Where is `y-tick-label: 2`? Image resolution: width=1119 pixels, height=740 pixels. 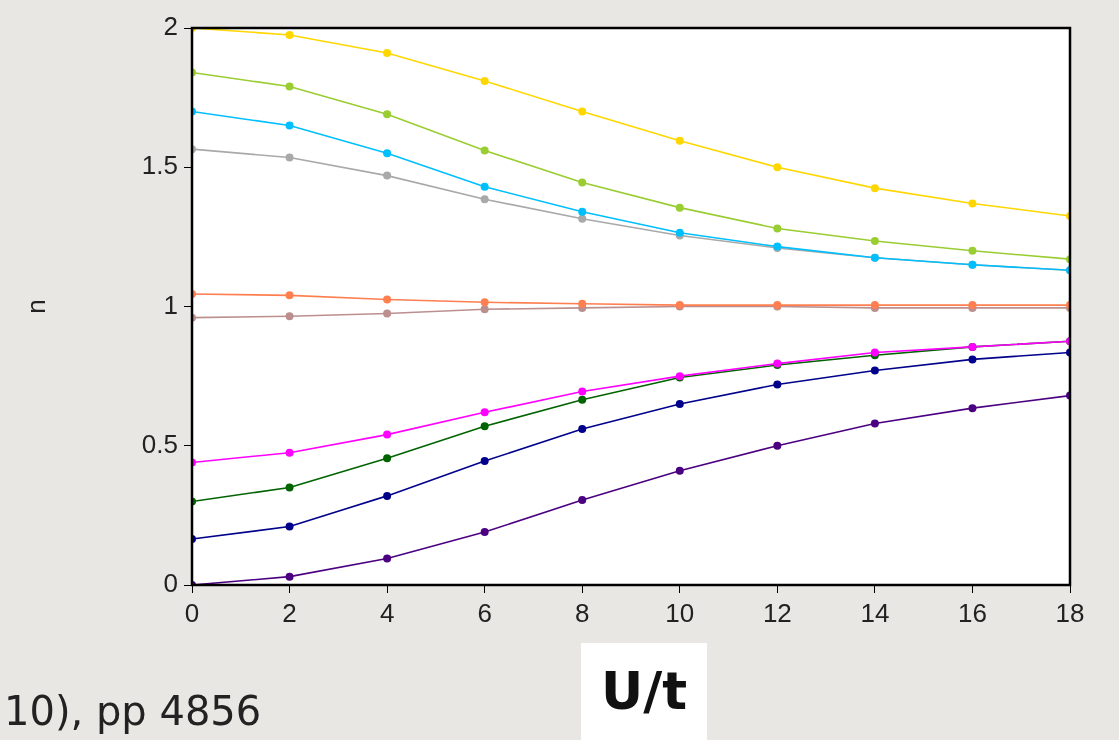
y-tick-label: 2 is located at coordinates (170, 26).